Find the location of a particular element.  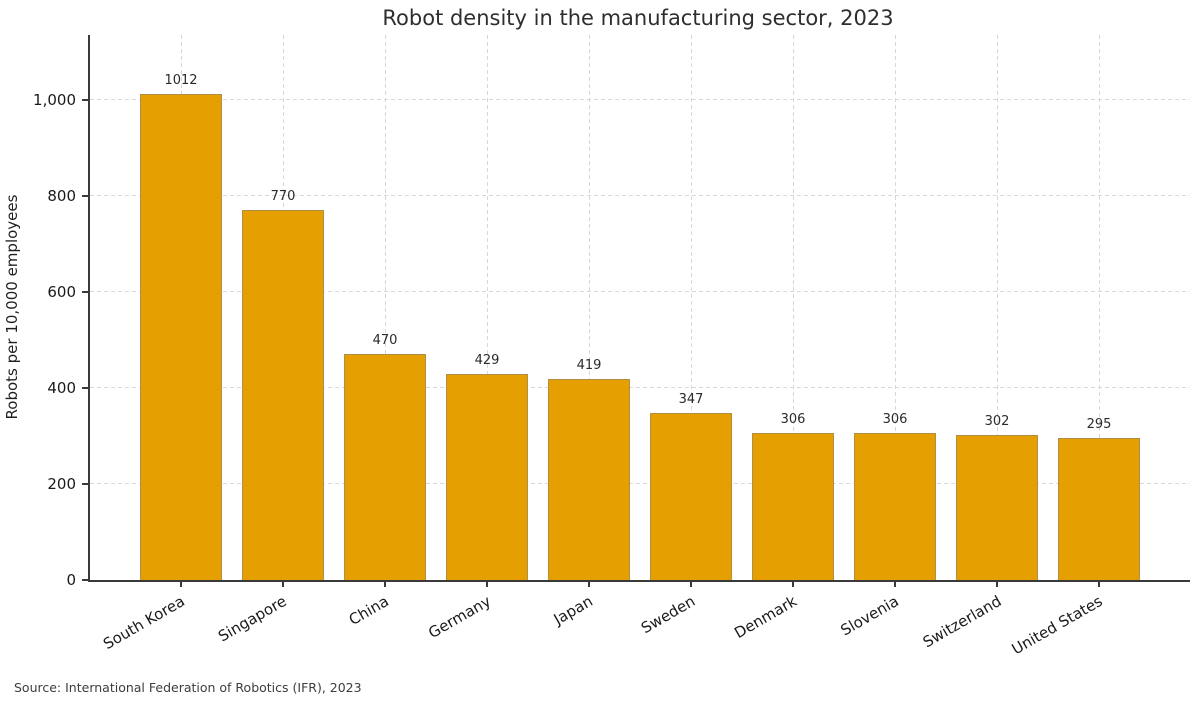

x-tick-label: China is located at coordinates (368, 611).